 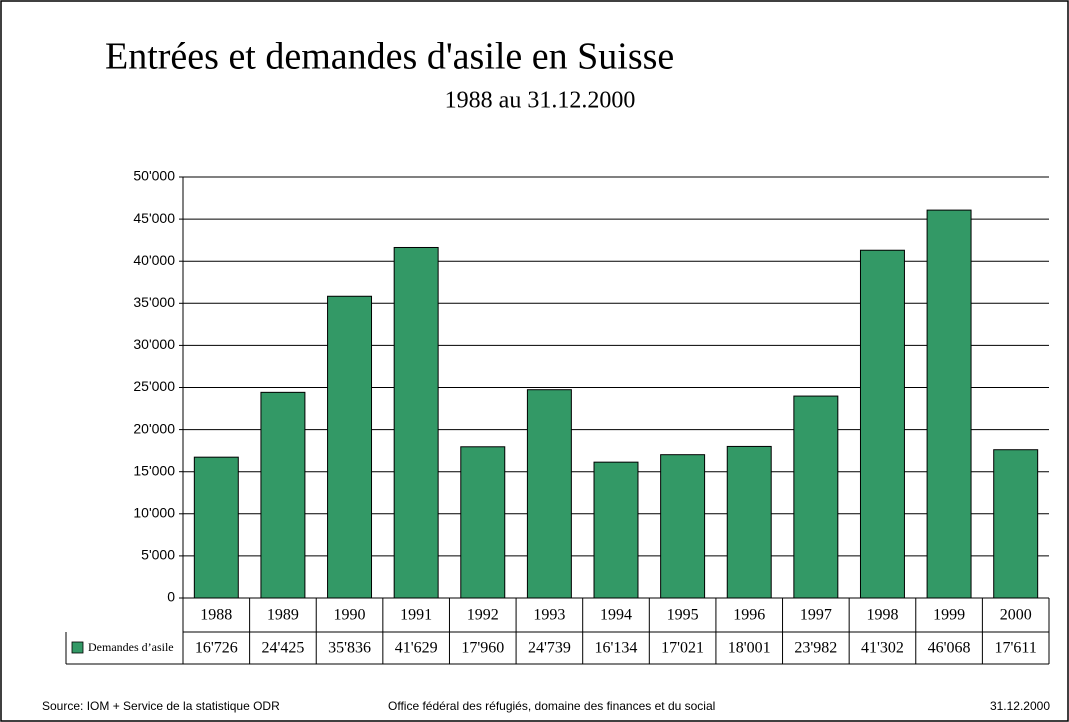 I want to click on x-tick-label: 1993, so click(x=549, y=615).